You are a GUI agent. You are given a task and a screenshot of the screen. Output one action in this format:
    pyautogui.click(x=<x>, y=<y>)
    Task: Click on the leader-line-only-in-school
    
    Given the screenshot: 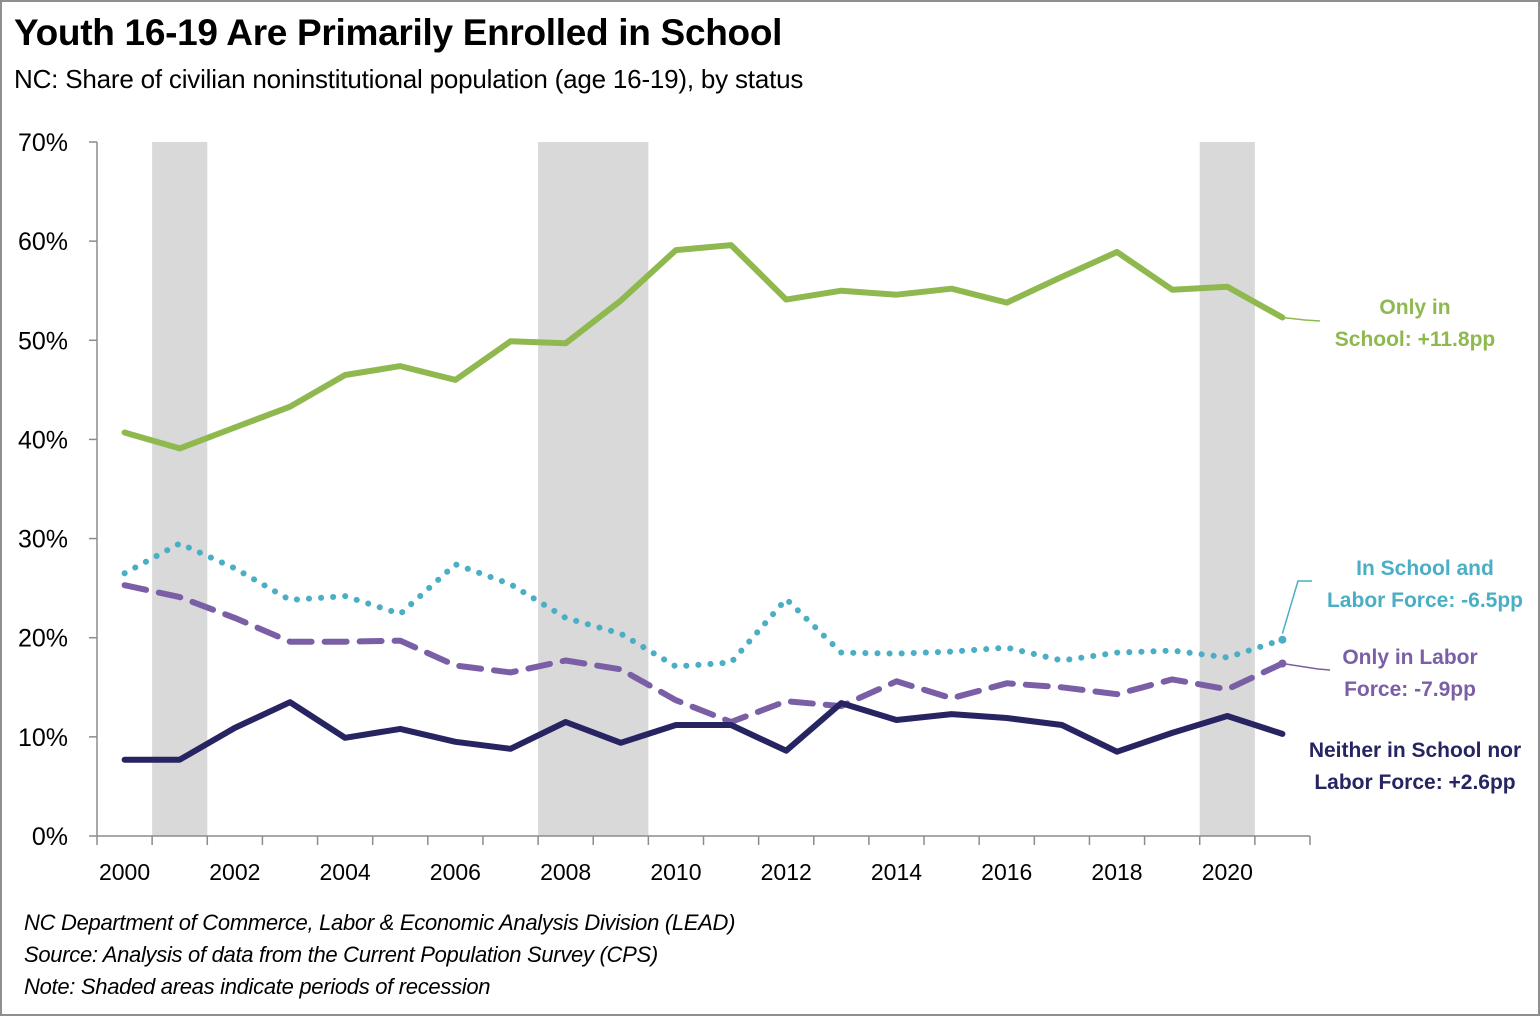 What is the action you would take?
    pyautogui.click(x=1301, y=319)
    